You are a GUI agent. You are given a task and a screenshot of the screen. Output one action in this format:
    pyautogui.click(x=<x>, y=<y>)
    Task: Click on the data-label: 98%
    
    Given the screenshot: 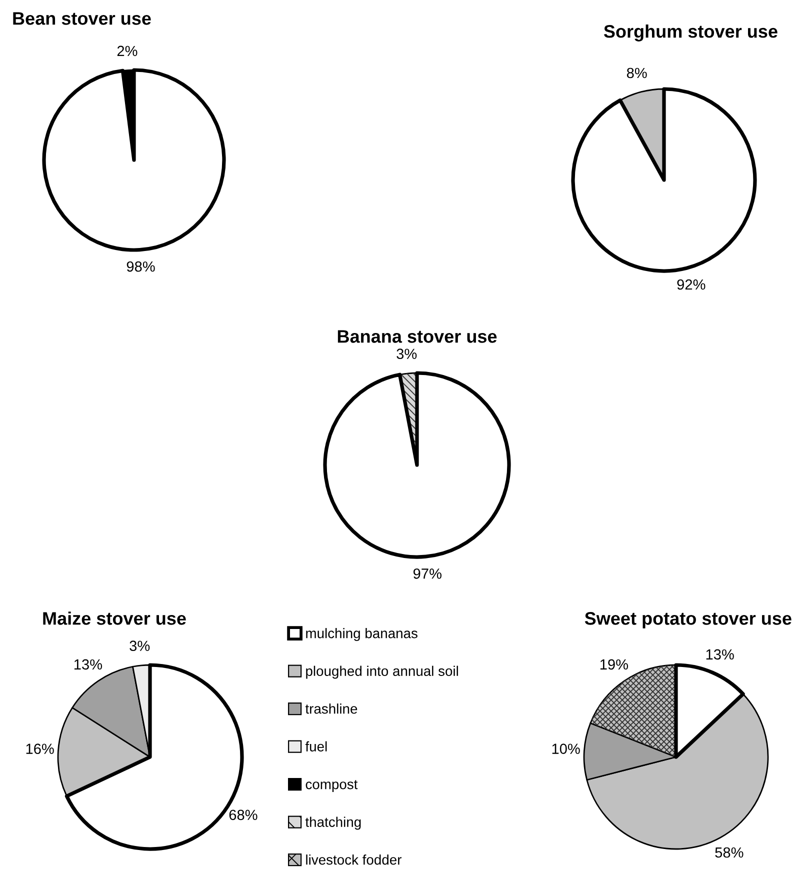 What is the action you would take?
    pyautogui.click(x=140, y=266)
    